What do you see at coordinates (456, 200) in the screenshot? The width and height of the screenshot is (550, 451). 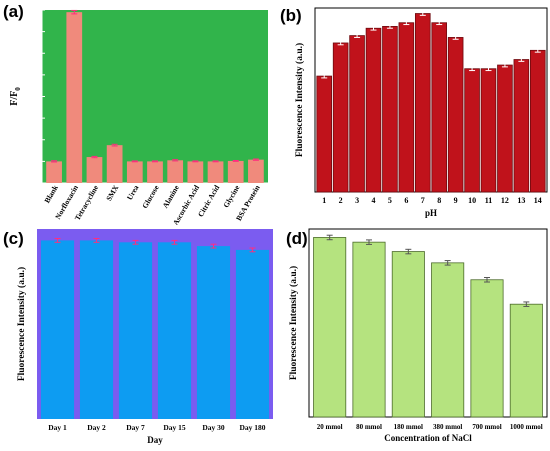 I see `x-tick-label: 9` at bounding box center [456, 200].